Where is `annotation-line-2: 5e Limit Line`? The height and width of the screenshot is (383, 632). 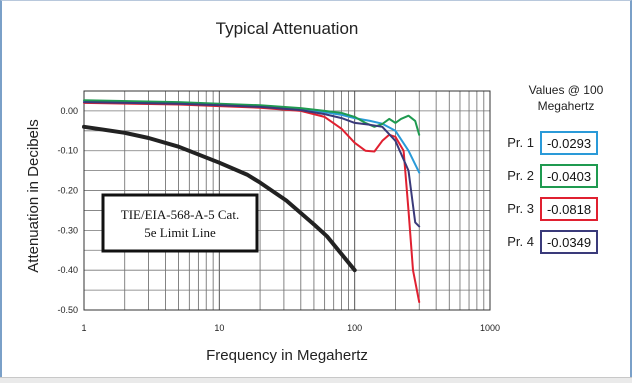
annotation-line-2: 5e Limit Line is located at coordinates (180, 232).